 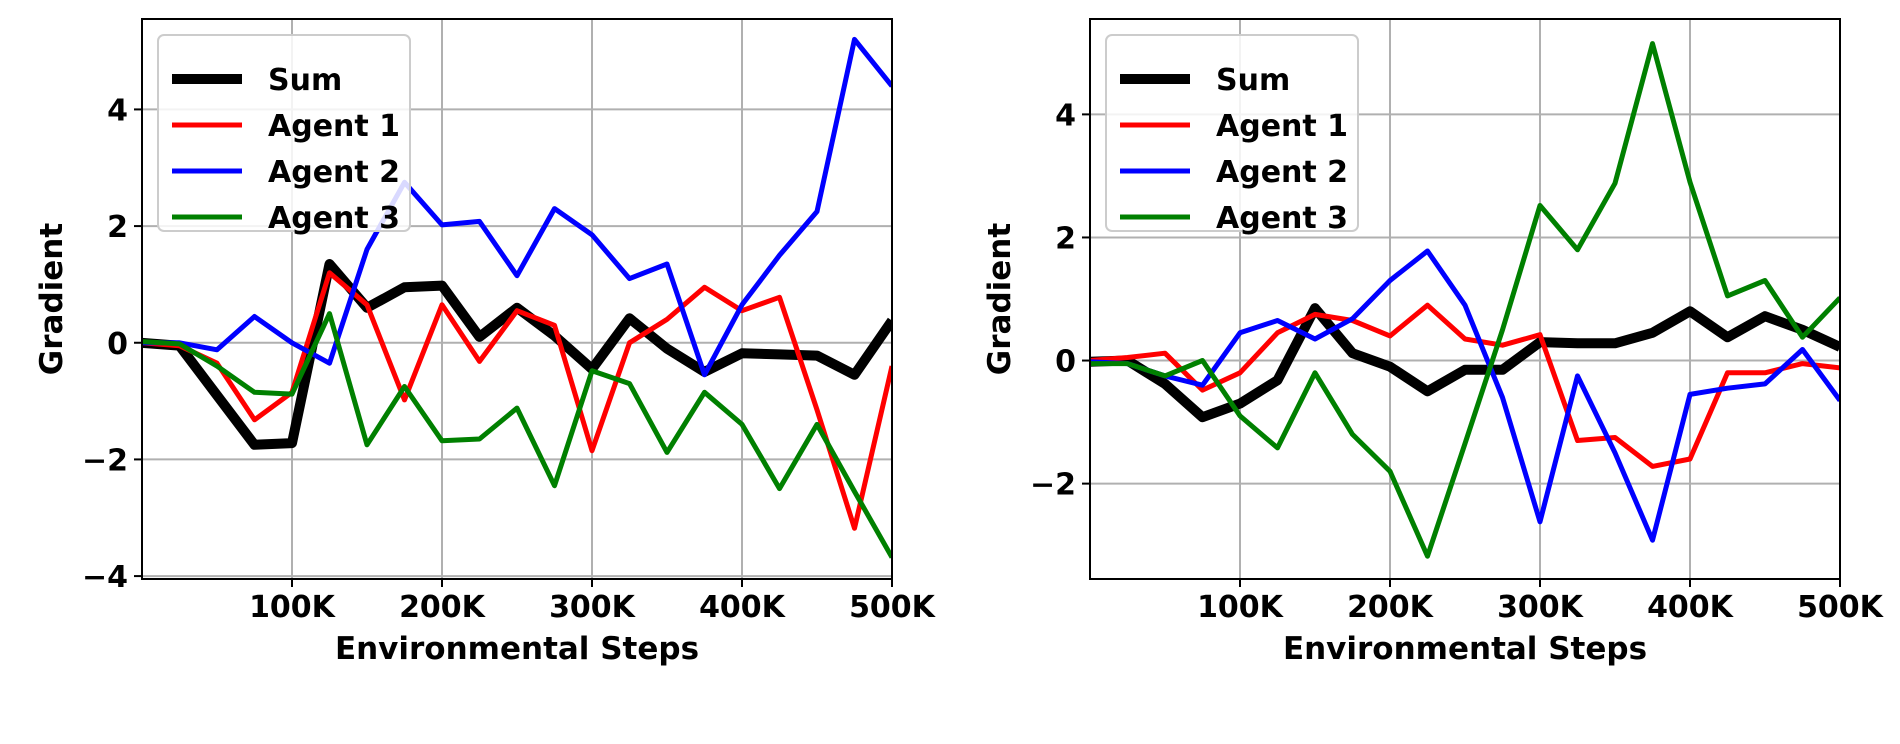 What do you see at coordinates (334, 172) in the screenshot?
I see `chart-1-legend-label: Agent 2` at bounding box center [334, 172].